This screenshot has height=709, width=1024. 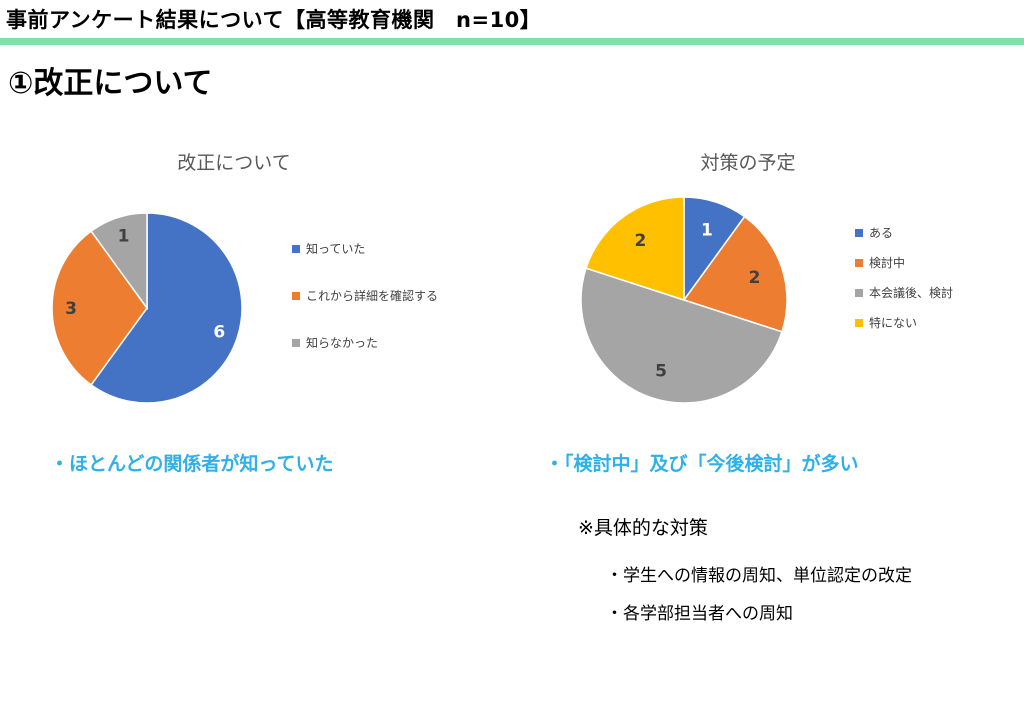 I want to click on note-left: ・ほとんどの関係者が知っていた, so click(x=192, y=464).